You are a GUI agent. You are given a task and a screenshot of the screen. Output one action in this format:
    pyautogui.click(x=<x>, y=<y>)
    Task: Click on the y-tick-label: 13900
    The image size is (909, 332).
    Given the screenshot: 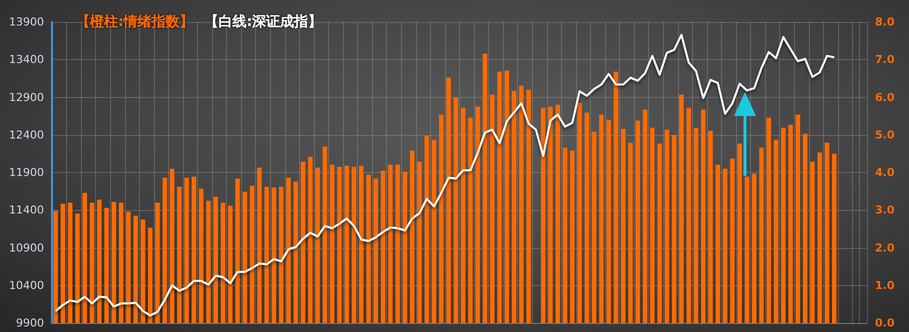 What is the action you would take?
    pyautogui.click(x=26, y=22)
    